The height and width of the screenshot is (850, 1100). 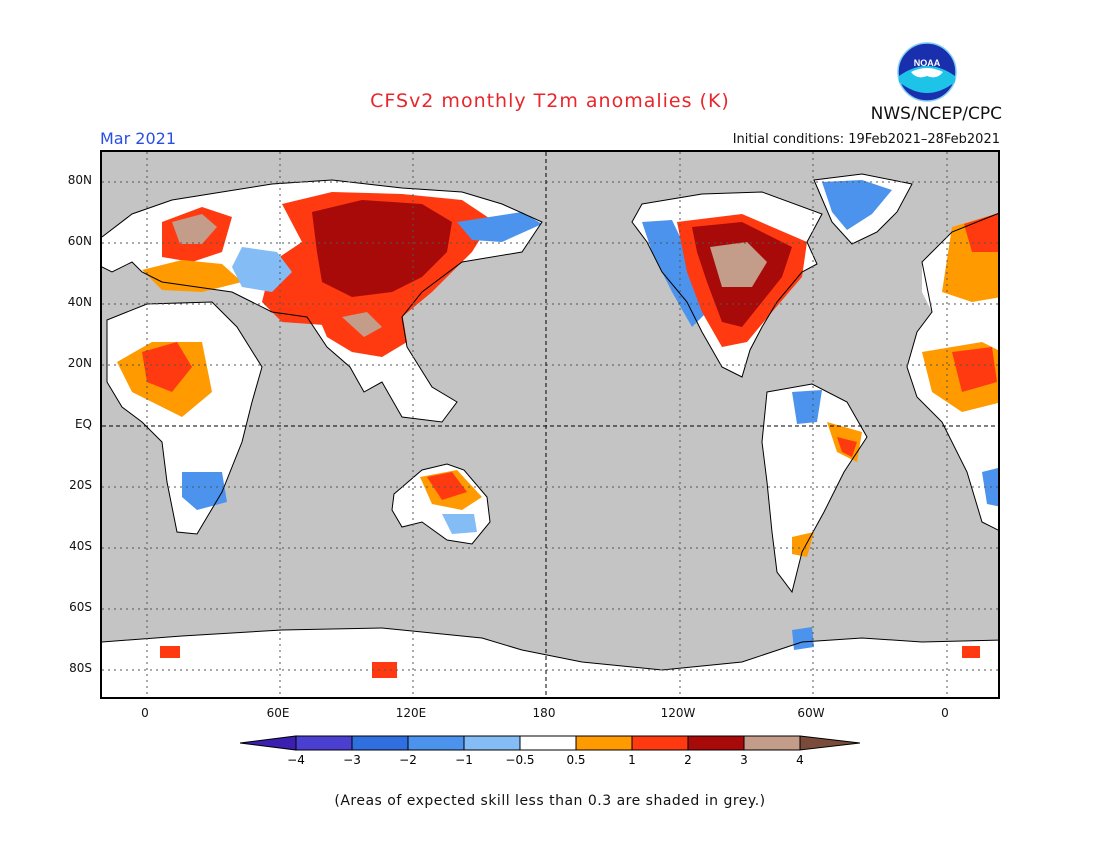 What do you see at coordinates (296, 760) in the screenshot?
I see `legend-tick-label: −4` at bounding box center [296, 760].